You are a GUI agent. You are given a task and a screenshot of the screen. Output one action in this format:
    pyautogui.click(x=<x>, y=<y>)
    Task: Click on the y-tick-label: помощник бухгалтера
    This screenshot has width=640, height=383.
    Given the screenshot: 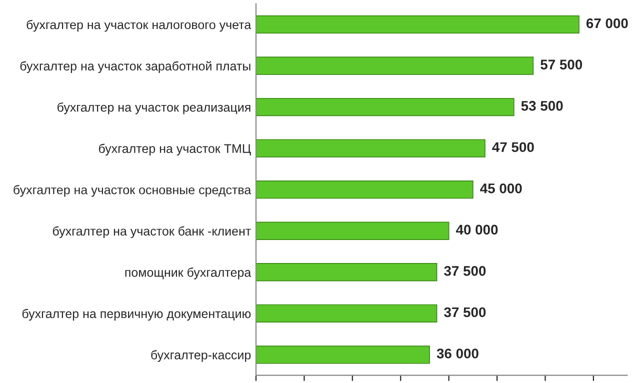 What is the action you would take?
    pyautogui.click(x=188, y=274)
    